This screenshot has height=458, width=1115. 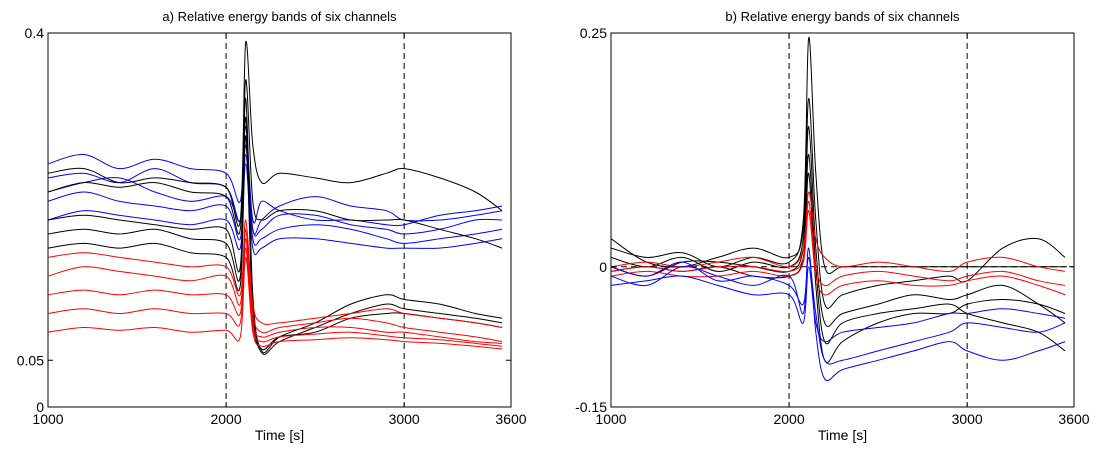 What do you see at coordinates (279, 16) in the screenshot?
I see `chart-title: a) Relative energy bands of six channels` at bounding box center [279, 16].